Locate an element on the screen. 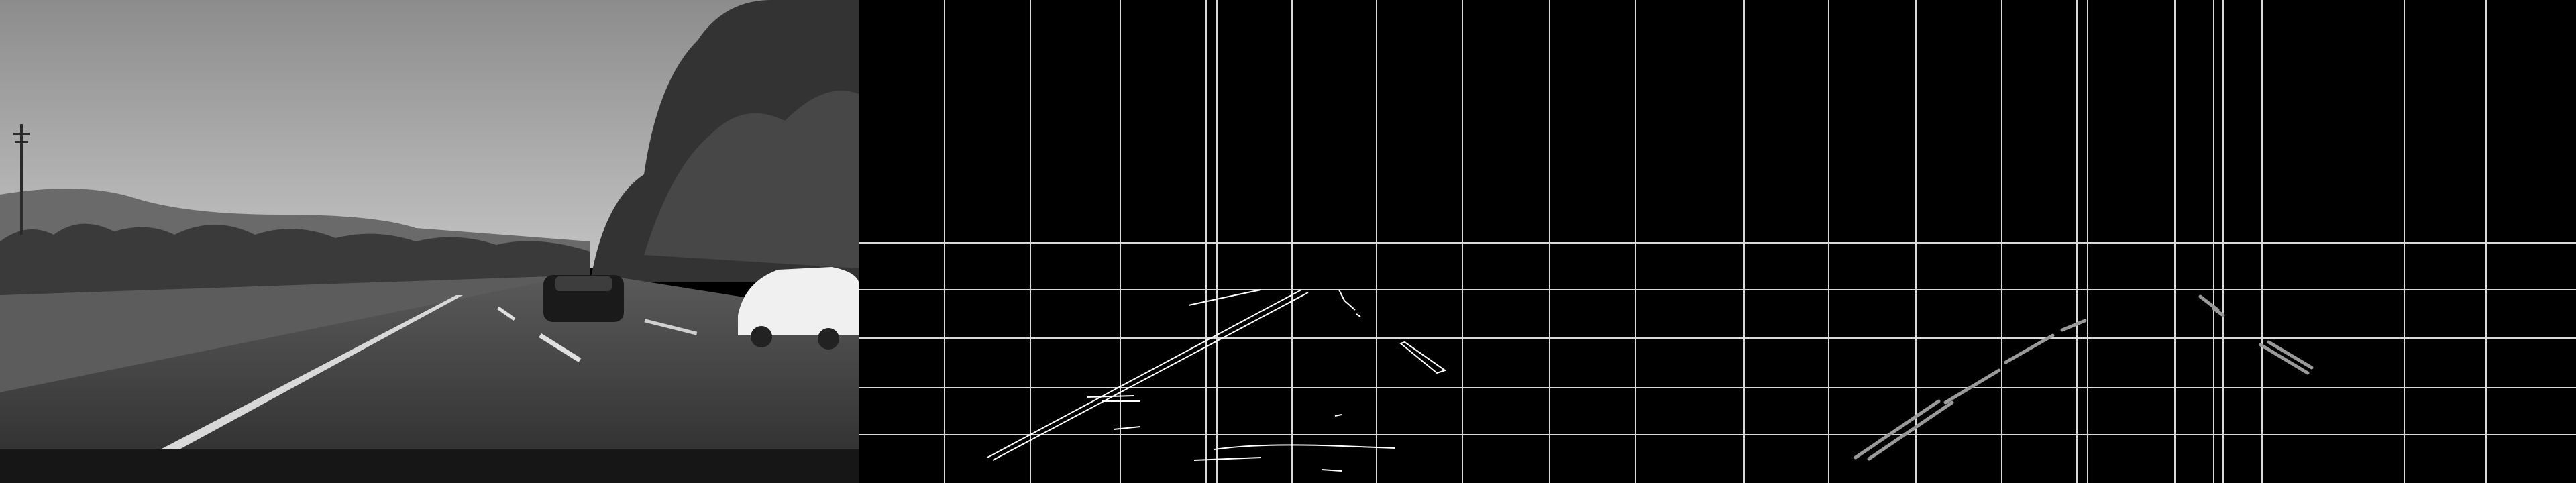 The height and width of the screenshot is (483, 2576). black-car is located at coordinates (583, 298).